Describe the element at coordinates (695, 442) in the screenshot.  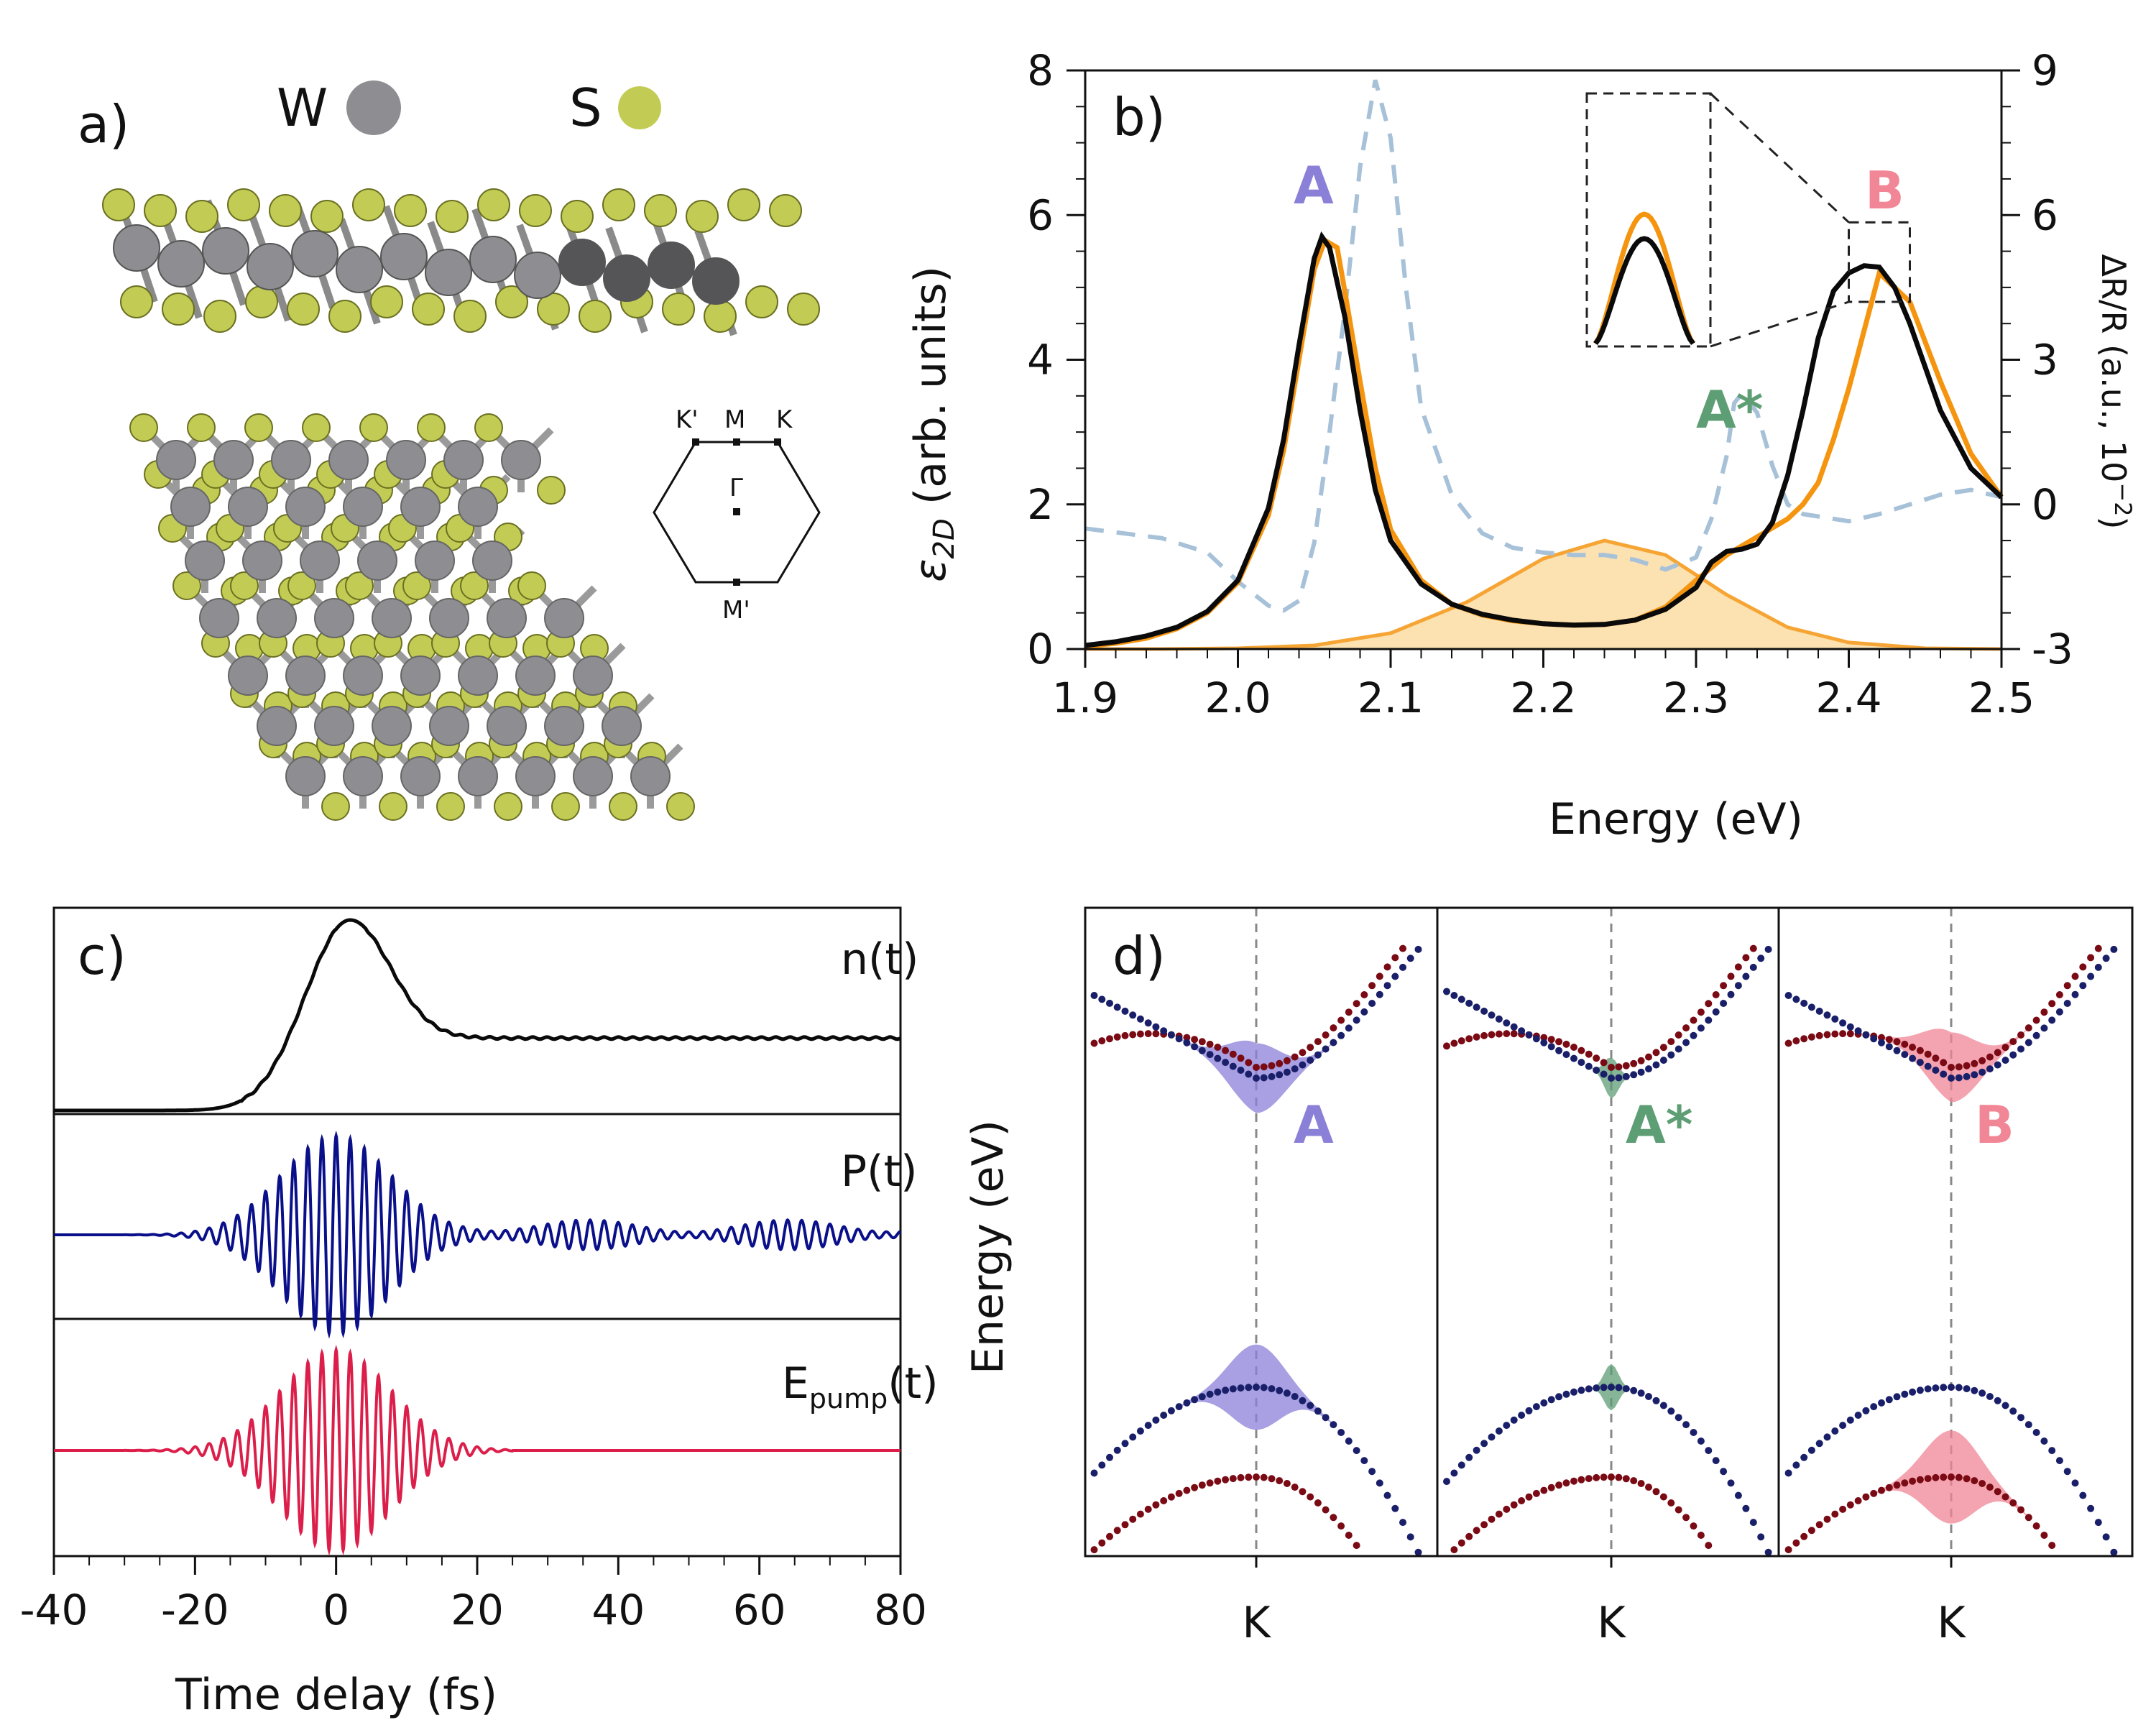
I see `bz-kp-point` at that location.